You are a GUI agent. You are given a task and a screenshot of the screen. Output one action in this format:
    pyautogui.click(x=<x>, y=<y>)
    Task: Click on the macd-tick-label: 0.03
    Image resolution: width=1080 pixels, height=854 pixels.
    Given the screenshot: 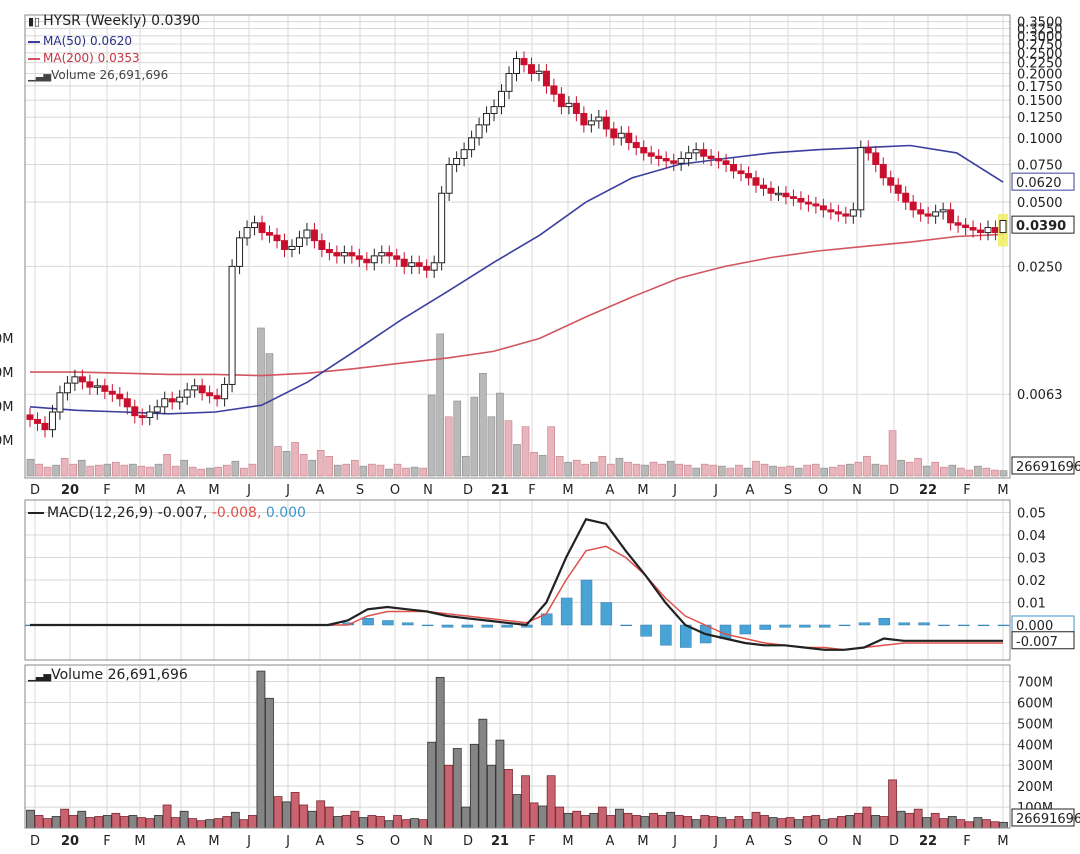 What is the action you would take?
    pyautogui.click(x=1031, y=559)
    